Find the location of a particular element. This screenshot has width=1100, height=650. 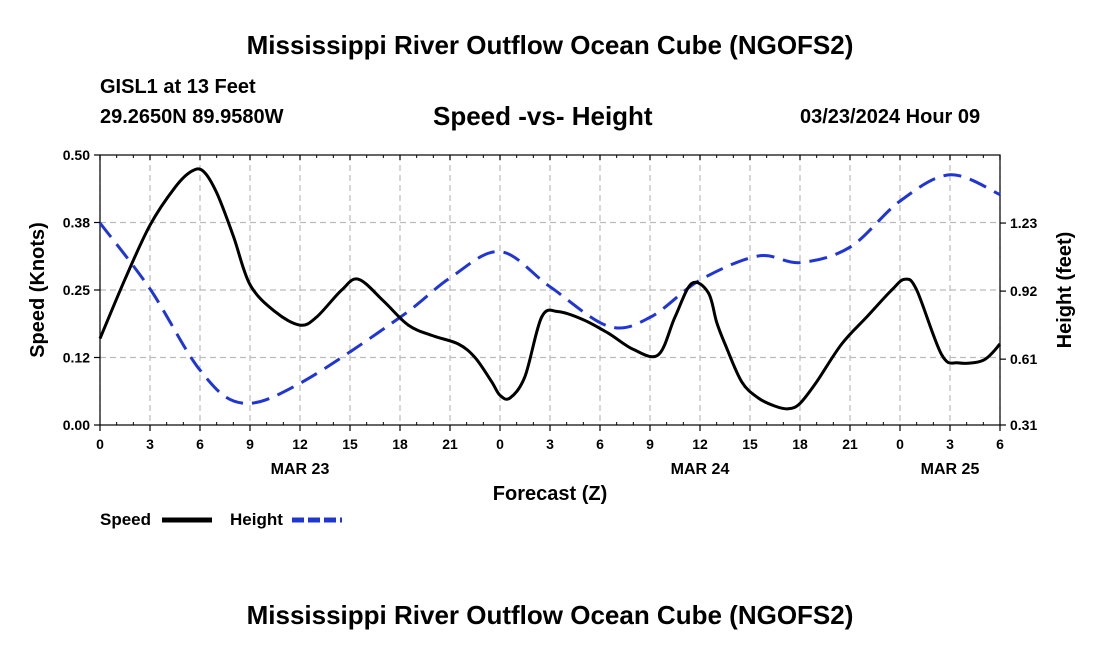

y2-tick-label: 0.61 is located at coordinates (1023, 359).